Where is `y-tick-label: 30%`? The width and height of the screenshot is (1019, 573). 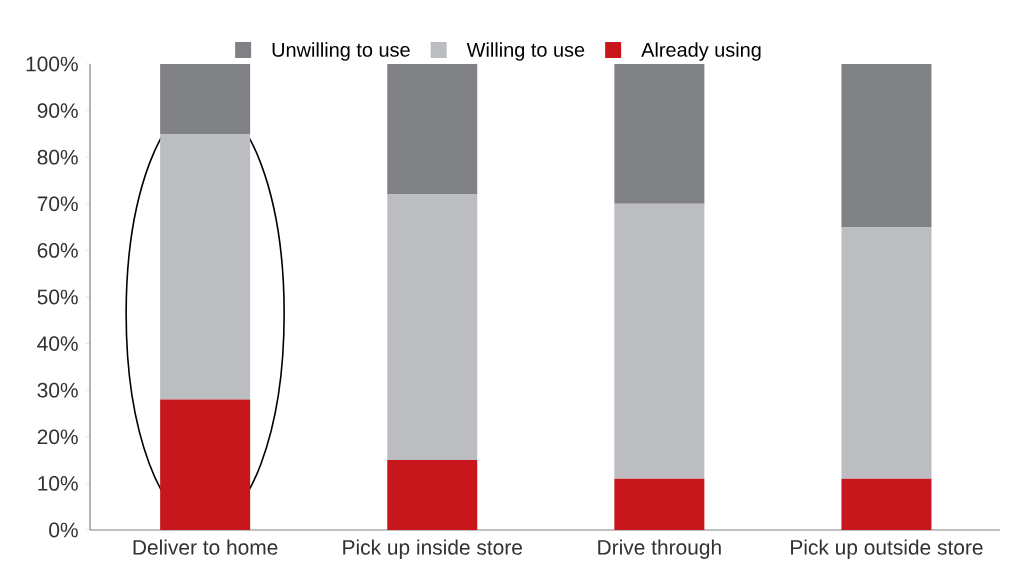
y-tick-label: 30% is located at coordinates (57, 390).